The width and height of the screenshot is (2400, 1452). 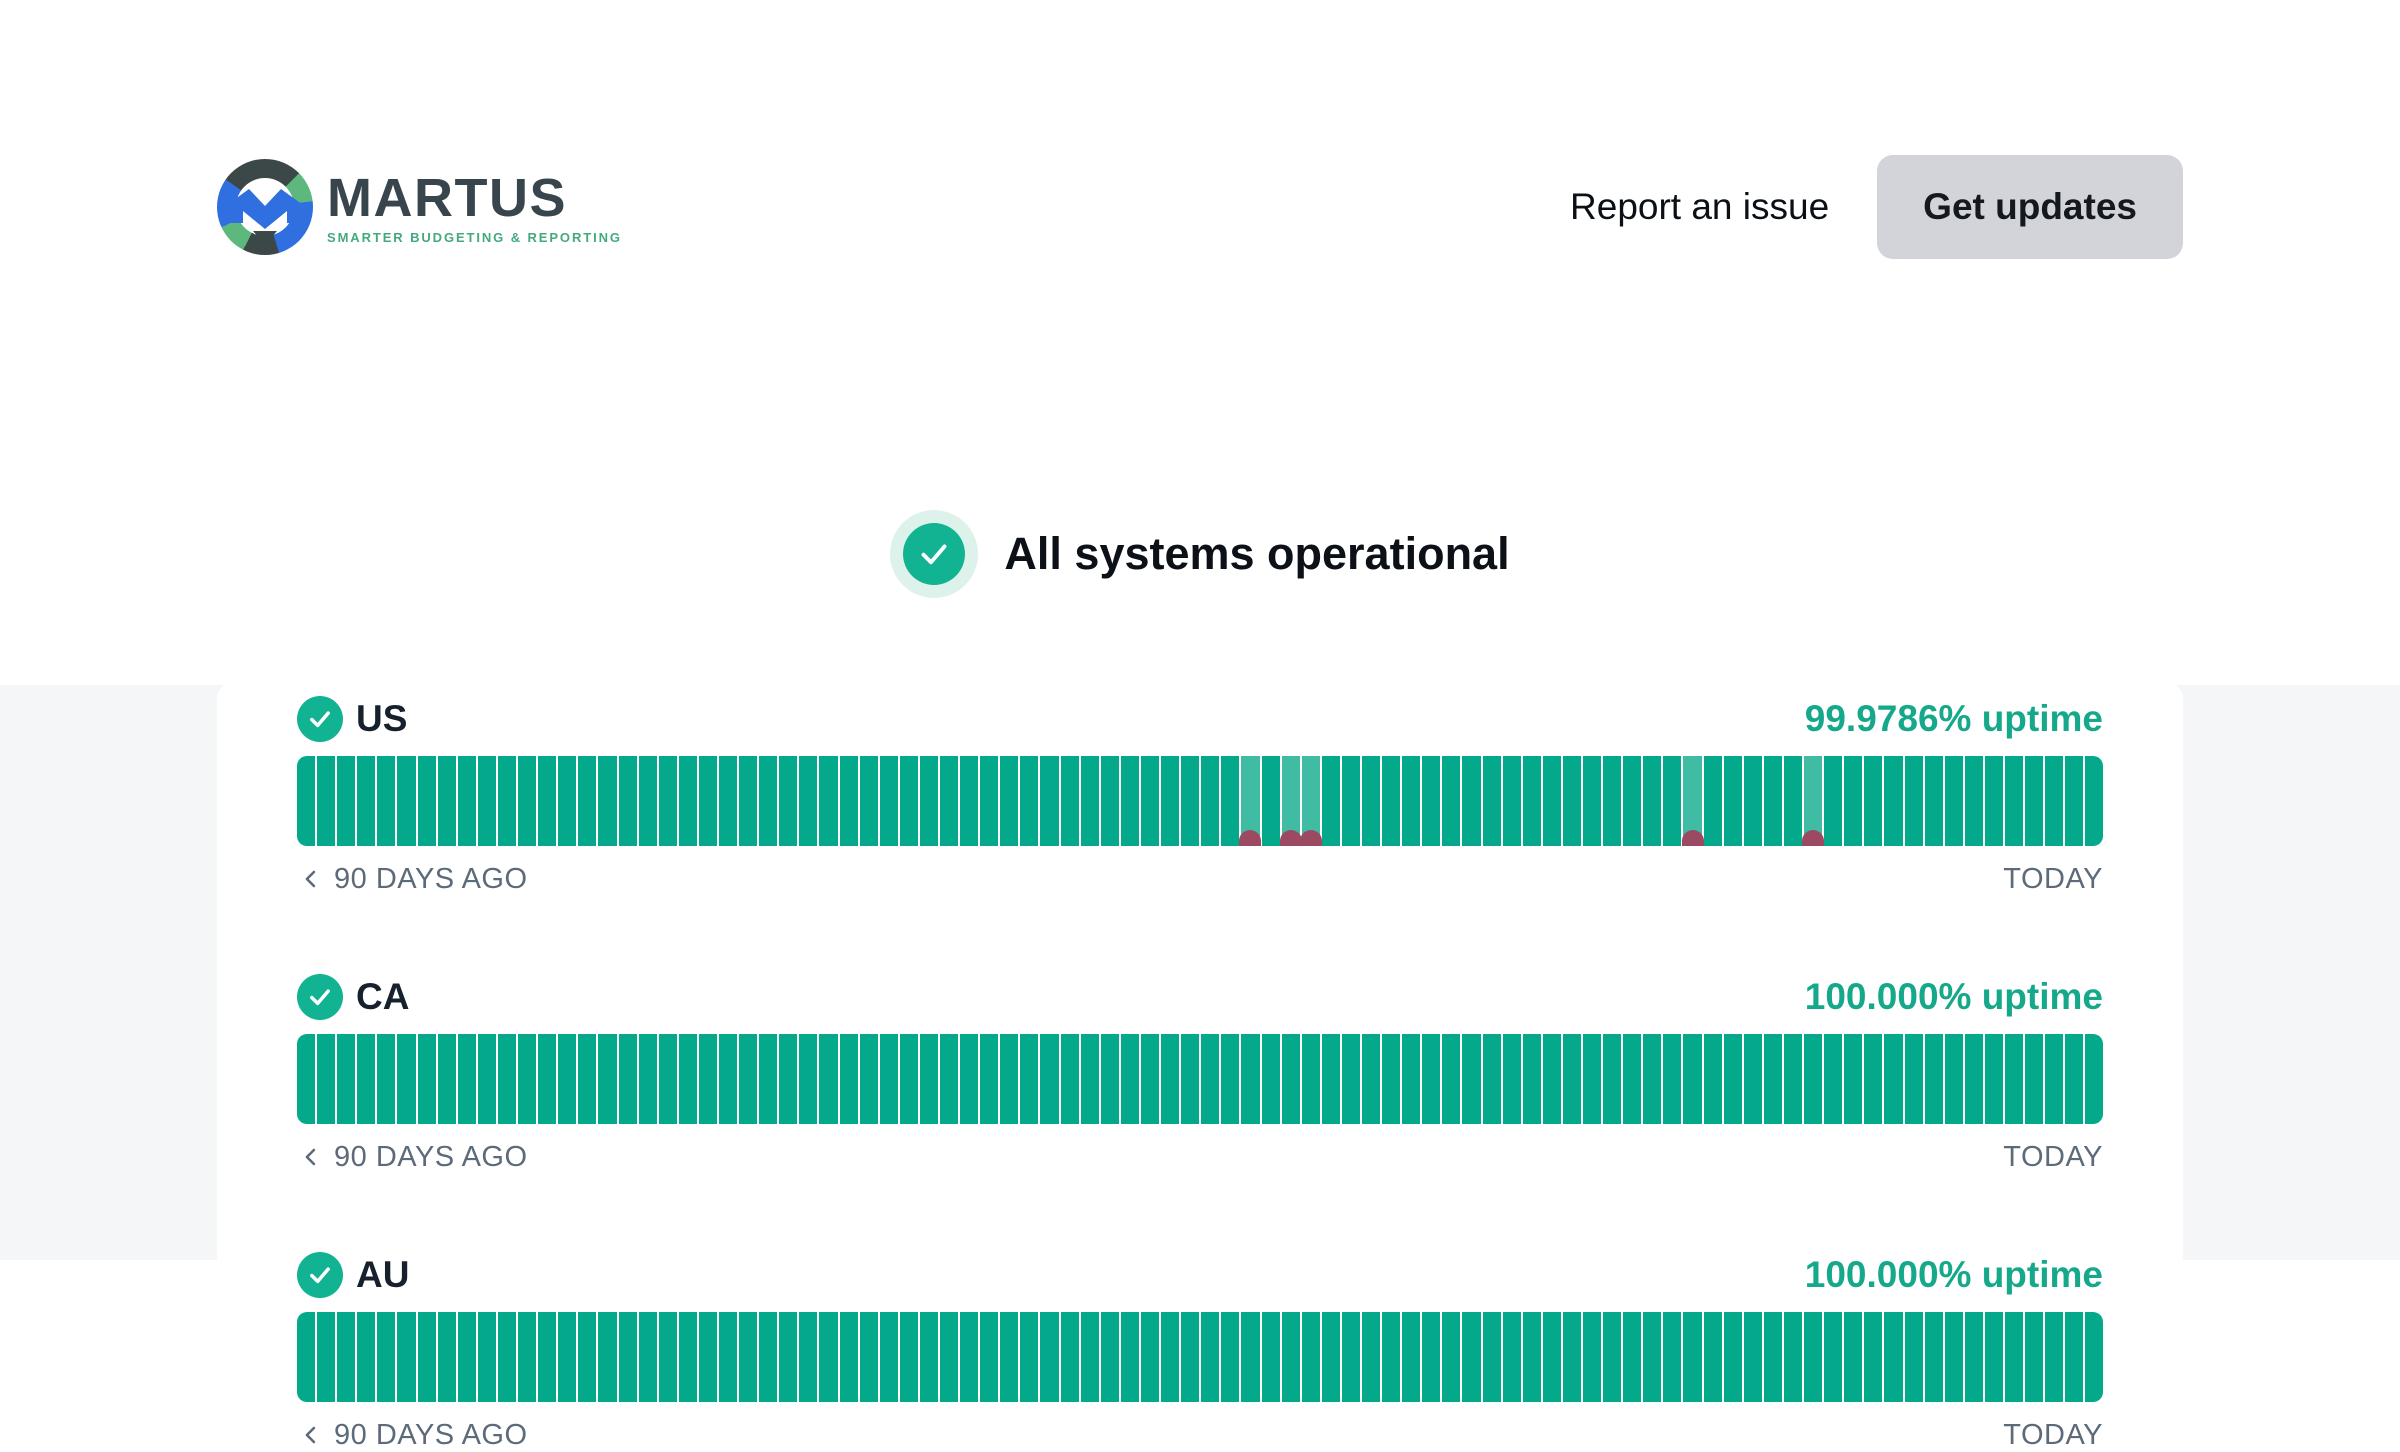 I want to click on report-issue-link: Report an issue, so click(x=1700, y=206).